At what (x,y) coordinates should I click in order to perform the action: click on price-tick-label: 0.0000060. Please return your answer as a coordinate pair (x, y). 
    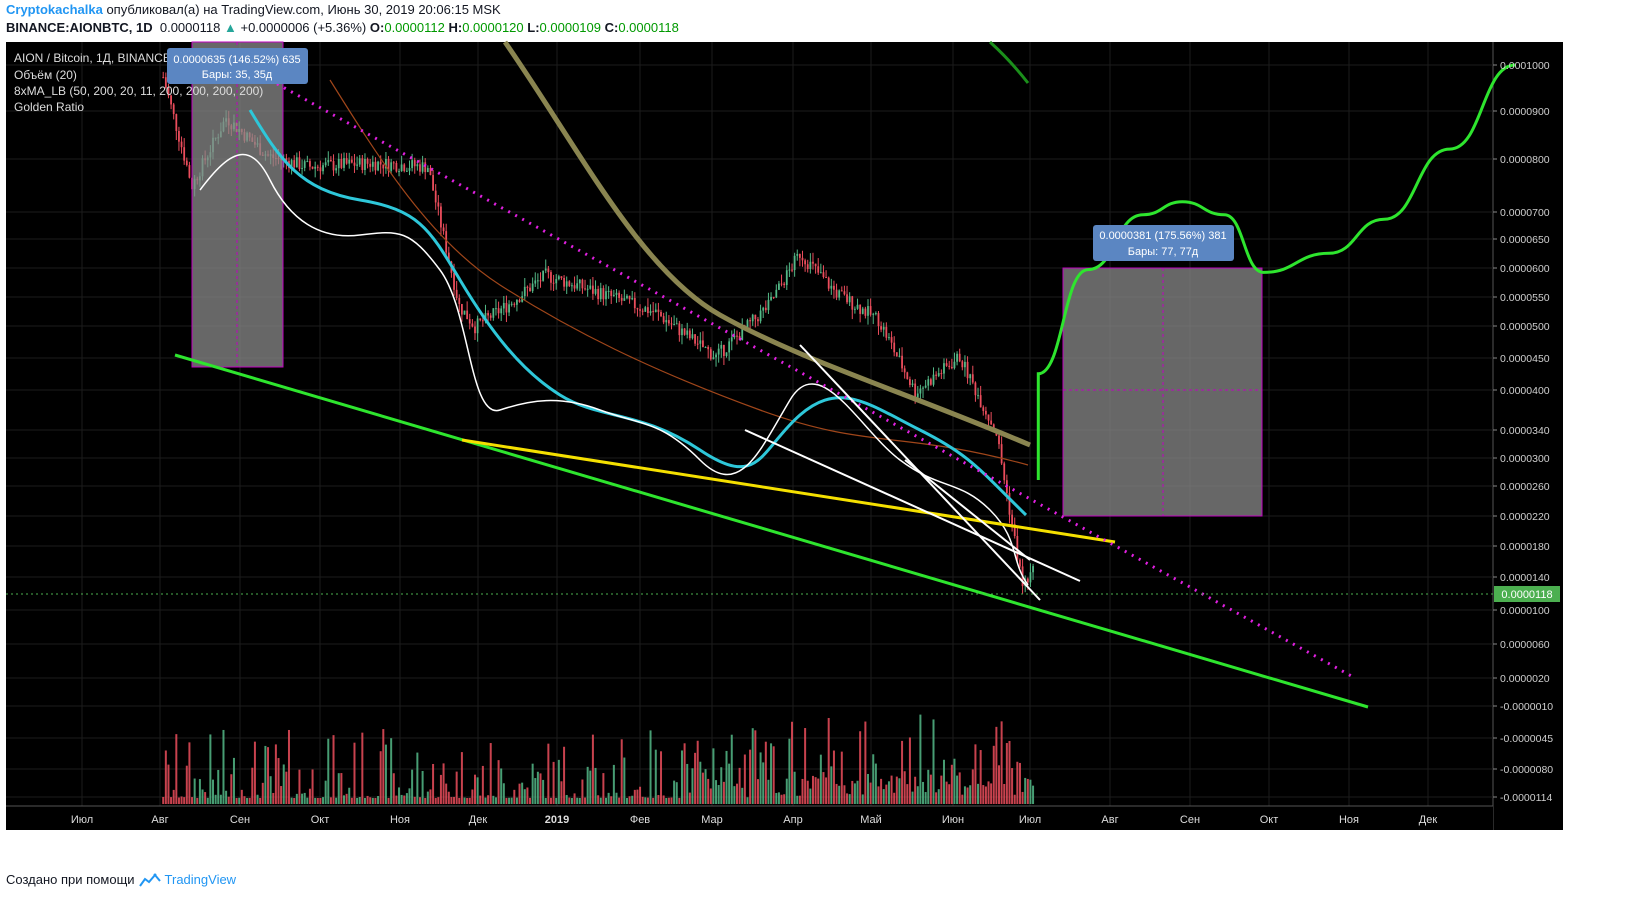
    Looking at the image, I should click on (1525, 645).